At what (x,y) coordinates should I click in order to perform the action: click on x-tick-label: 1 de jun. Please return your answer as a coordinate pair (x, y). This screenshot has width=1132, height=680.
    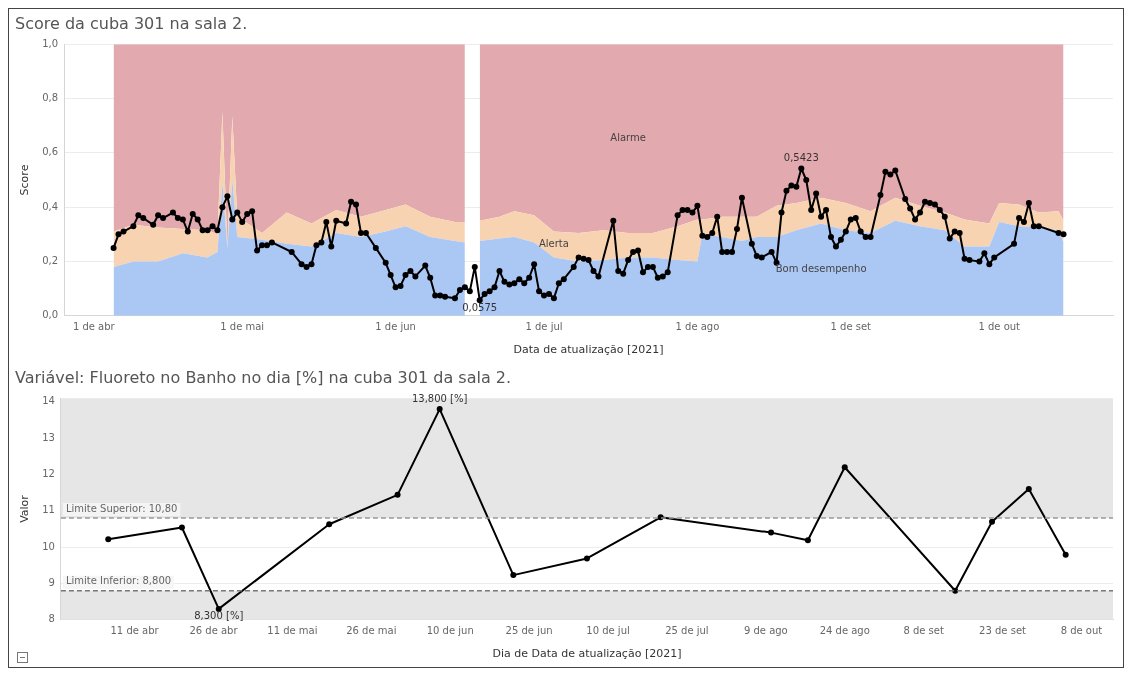
    Looking at the image, I should click on (395, 327).